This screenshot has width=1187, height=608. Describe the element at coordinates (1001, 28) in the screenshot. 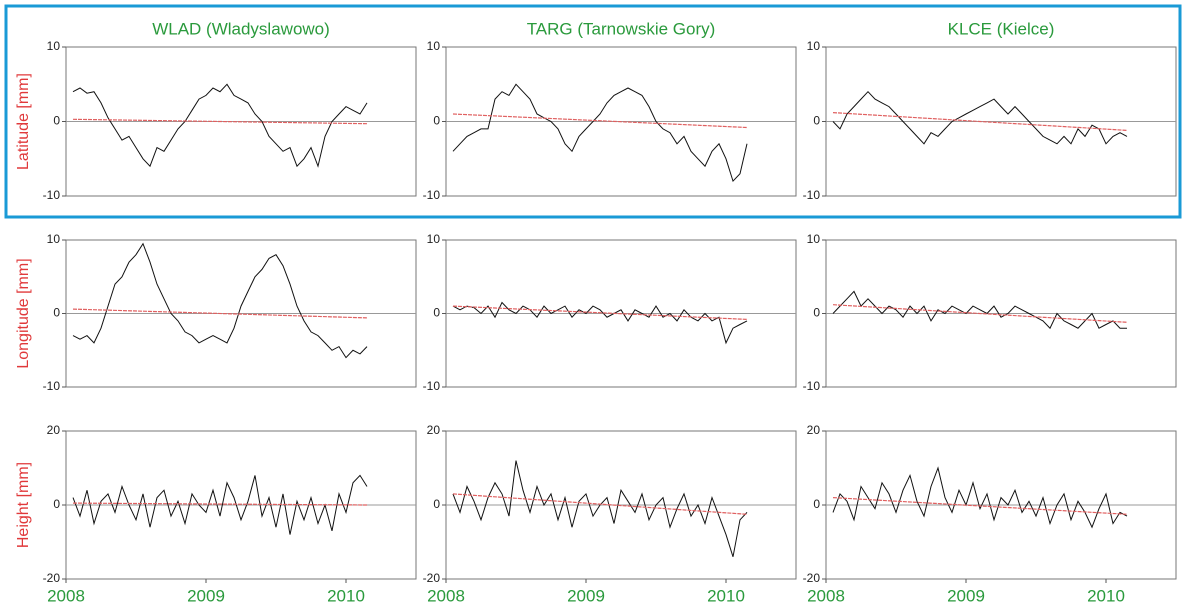

I see `chart-title: KLCE (Kielce)` at that location.